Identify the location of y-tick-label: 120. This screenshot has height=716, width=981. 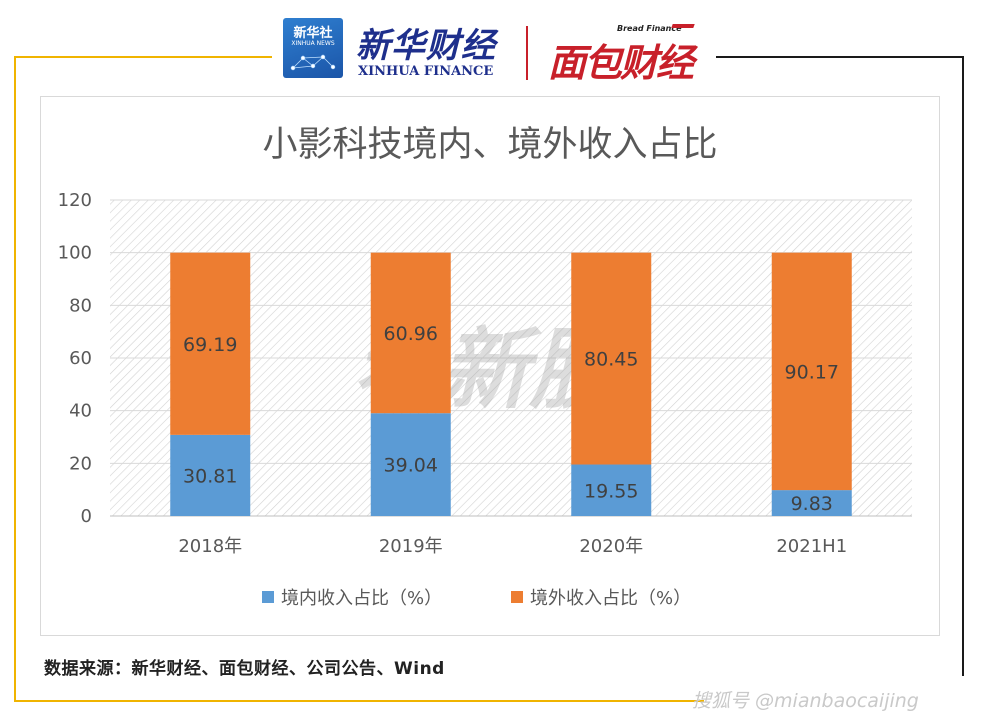
(75, 200).